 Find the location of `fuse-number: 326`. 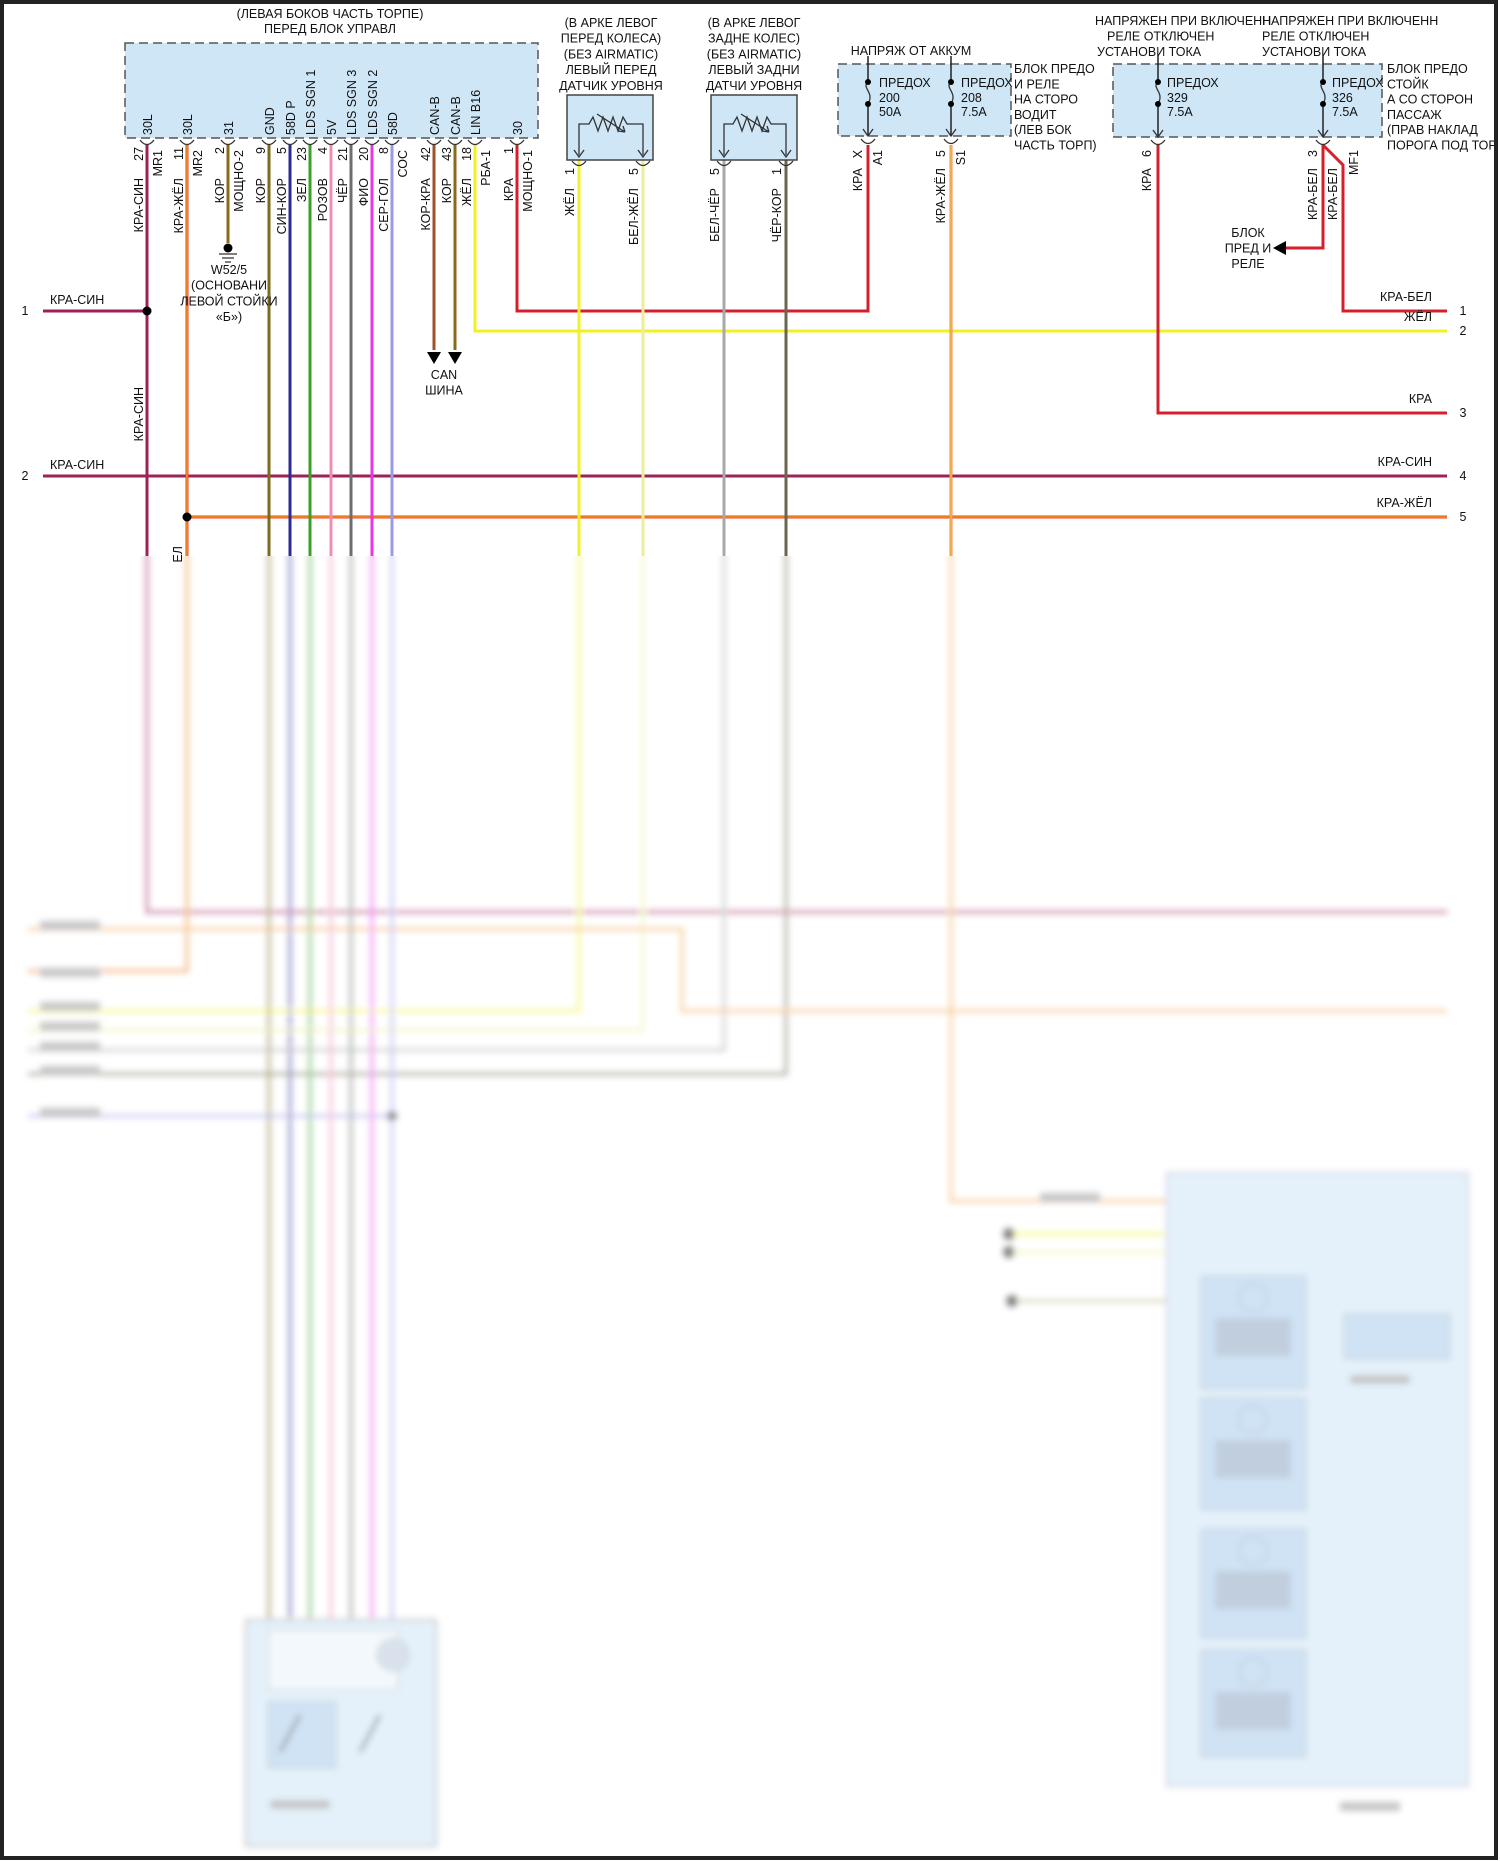

fuse-number: 326 is located at coordinates (1342, 98).